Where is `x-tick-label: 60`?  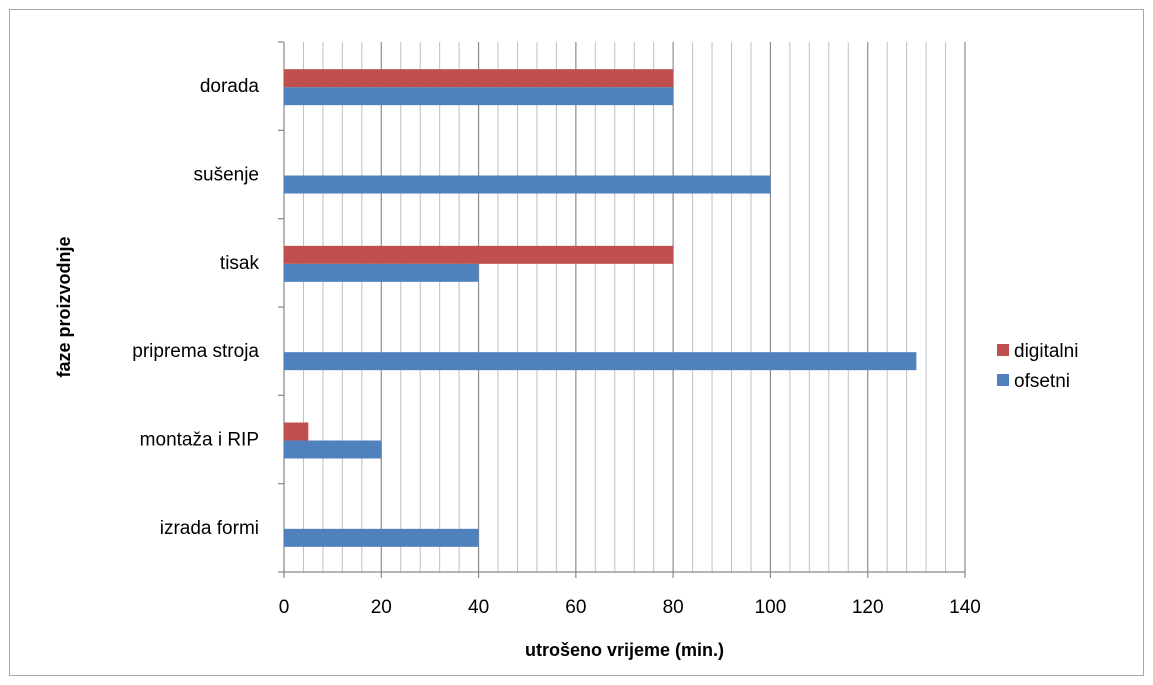 x-tick-label: 60 is located at coordinates (575, 607).